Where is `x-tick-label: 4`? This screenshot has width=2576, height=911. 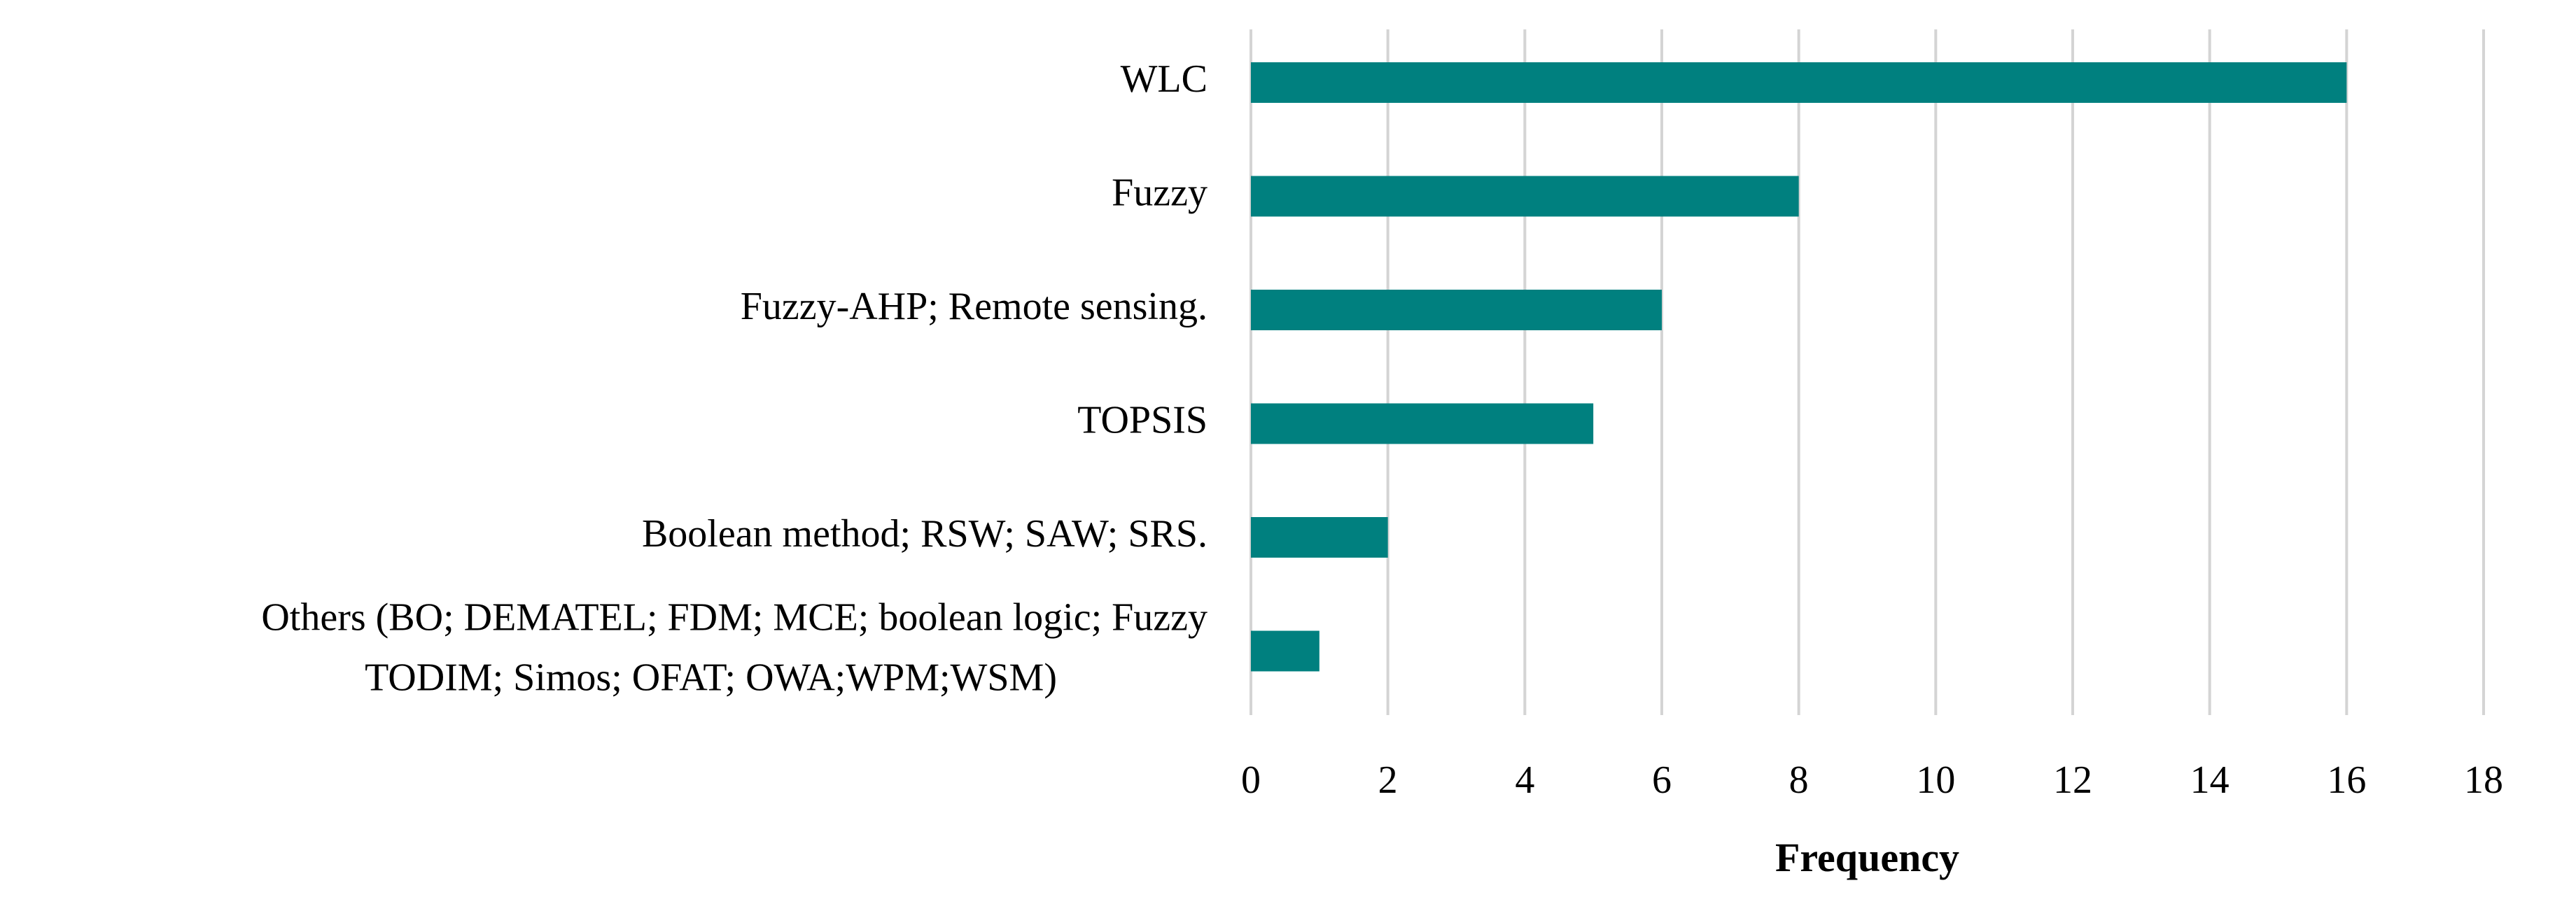
x-tick-label: 4 is located at coordinates (1524, 780).